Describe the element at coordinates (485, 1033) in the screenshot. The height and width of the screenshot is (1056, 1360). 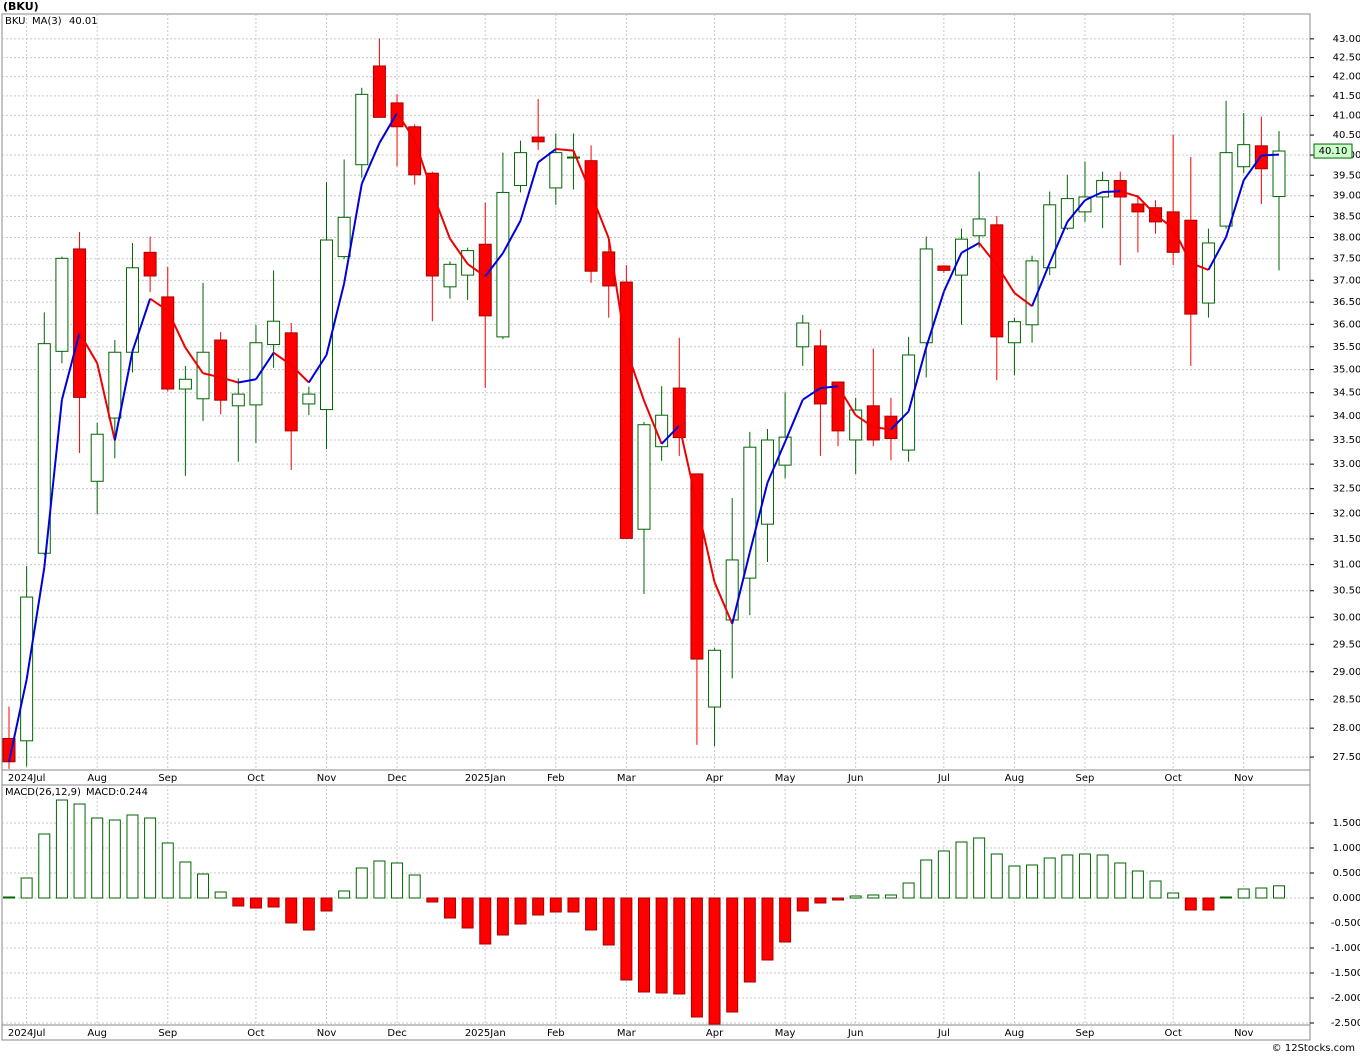
I see `x-tick-label: 2025Jan` at that location.